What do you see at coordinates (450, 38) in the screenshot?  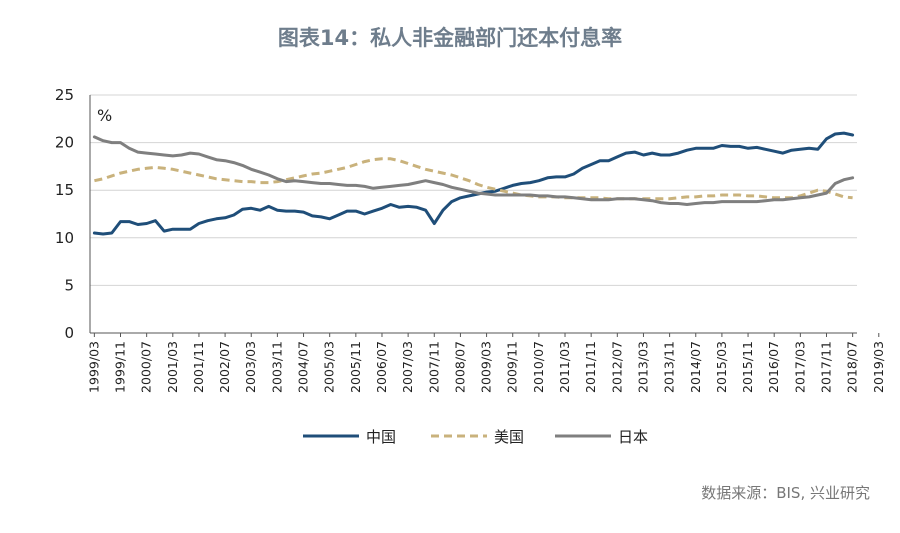 I see `chart-title: 图表14：私人非金融部门还本付息率` at bounding box center [450, 38].